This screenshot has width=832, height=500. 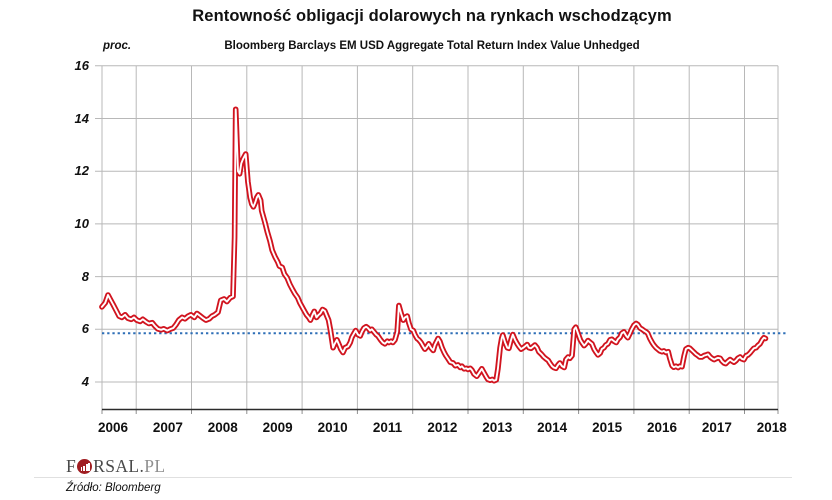 I want to click on x-tick-label: 2017, so click(x=716, y=427).